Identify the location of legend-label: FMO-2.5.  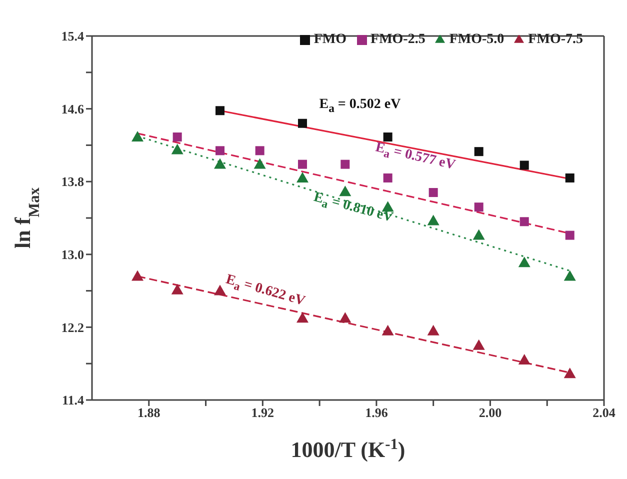
(398, 39).